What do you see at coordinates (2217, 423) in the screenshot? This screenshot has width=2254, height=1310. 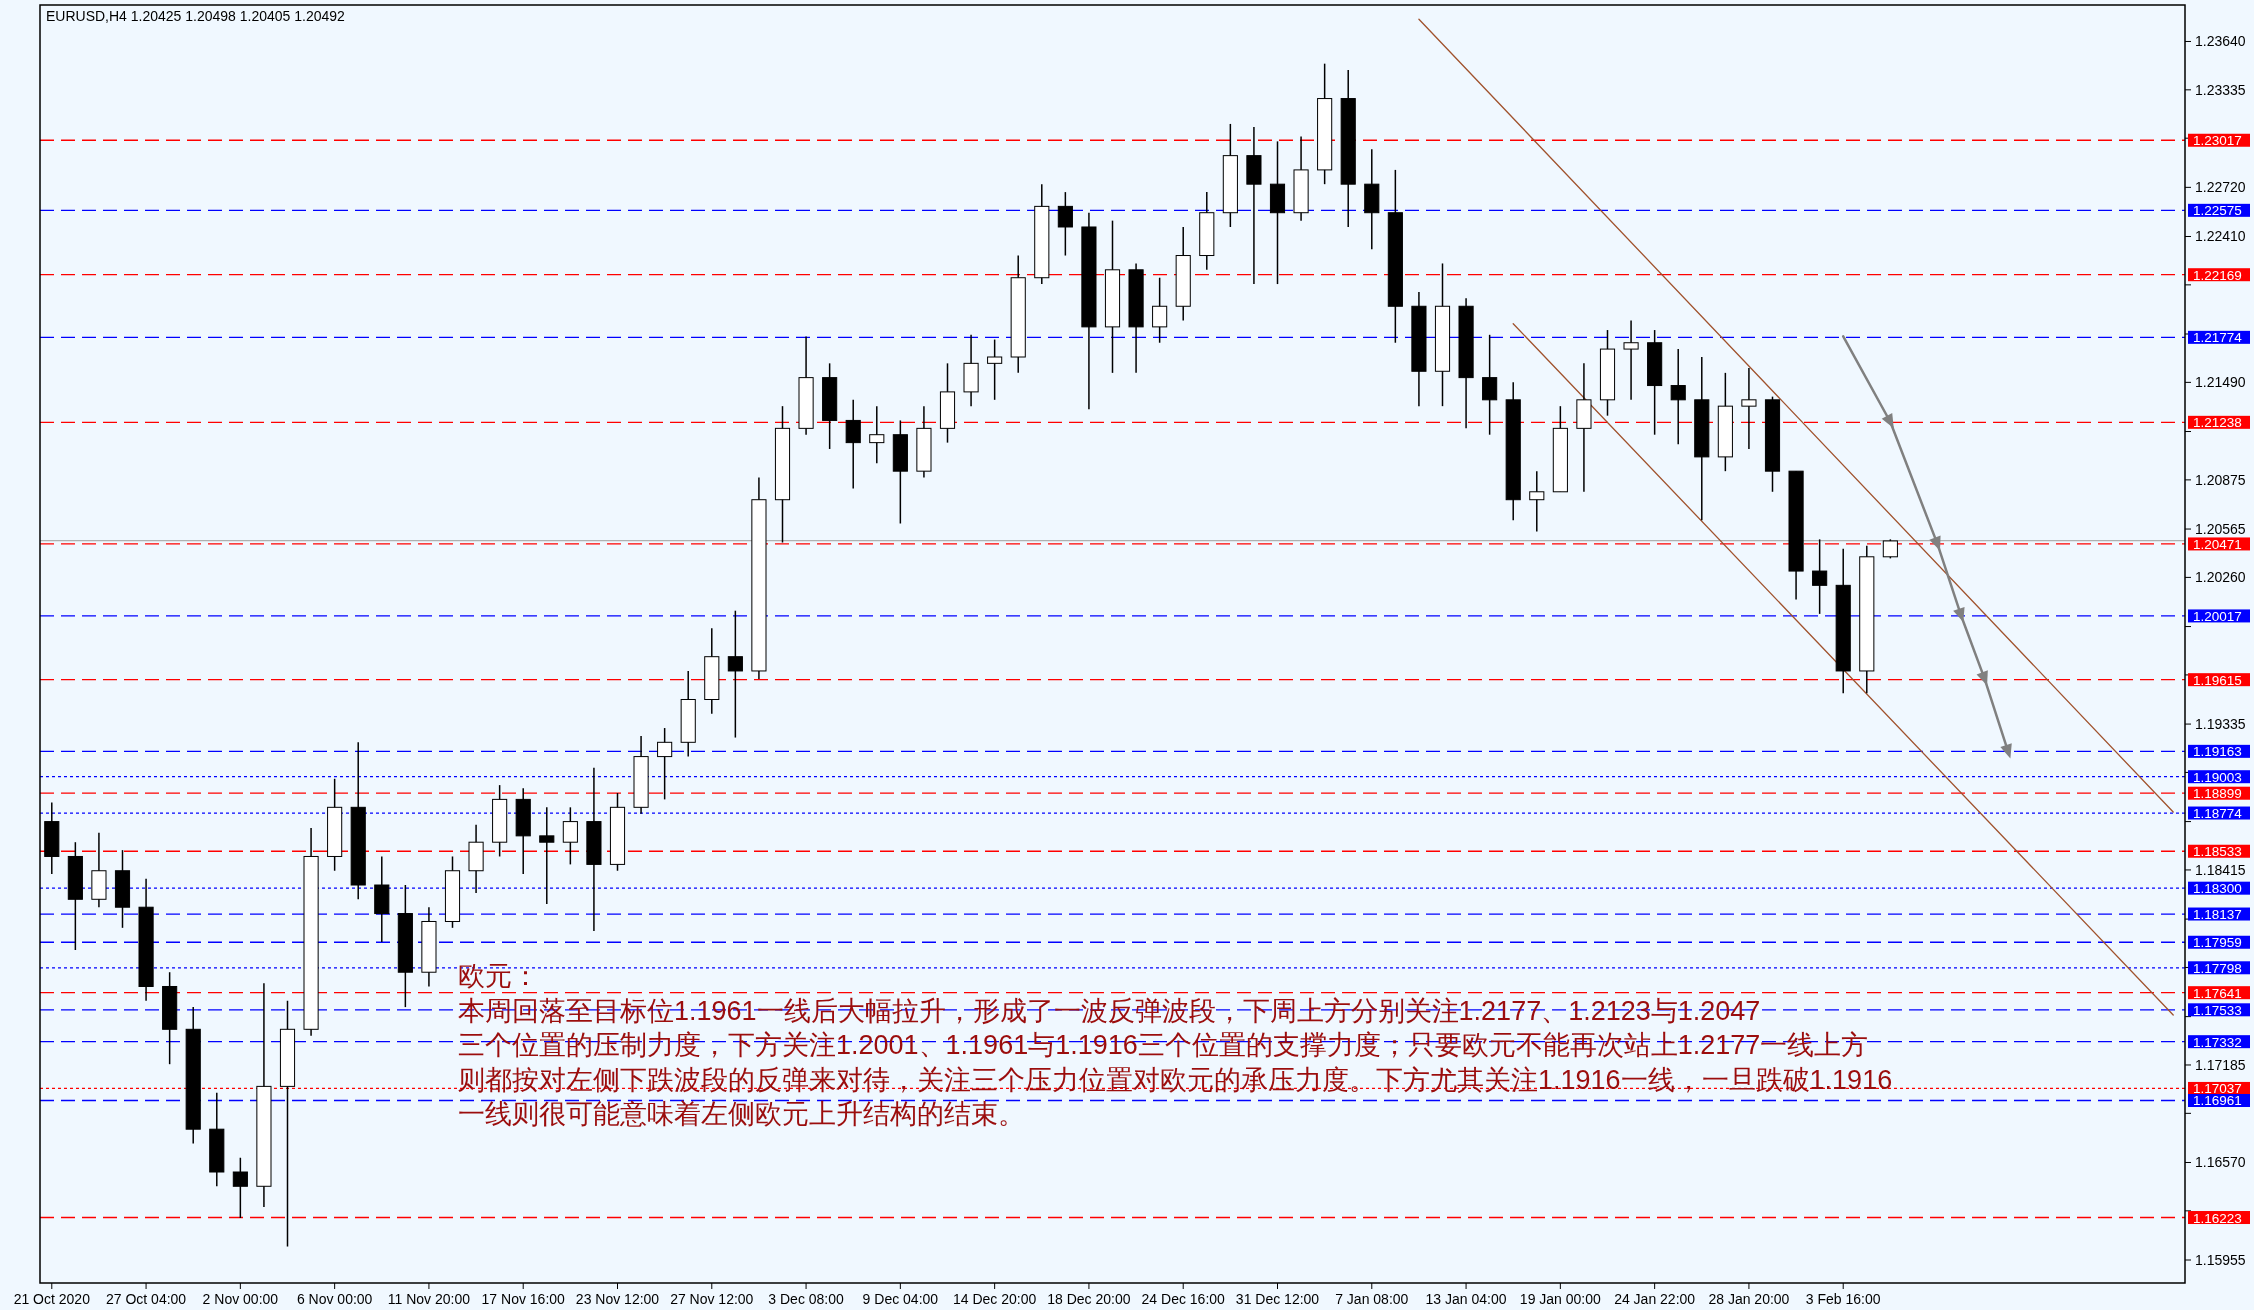 I see `ref-line-label: 1.21238` at bounding box center [2217, 423].